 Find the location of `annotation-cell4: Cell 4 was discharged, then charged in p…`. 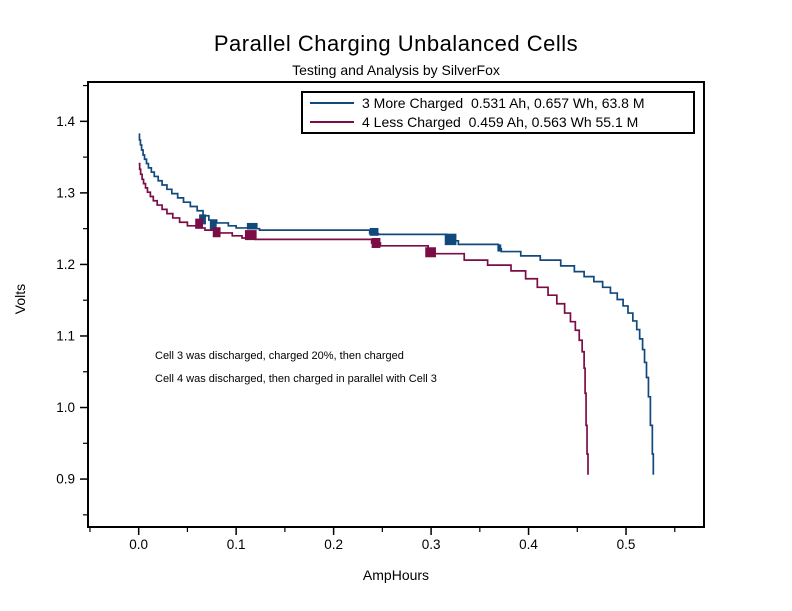

annotation-cell4: Cell 4 was discharged, then charged in p… is located at coordinates (296, 379).